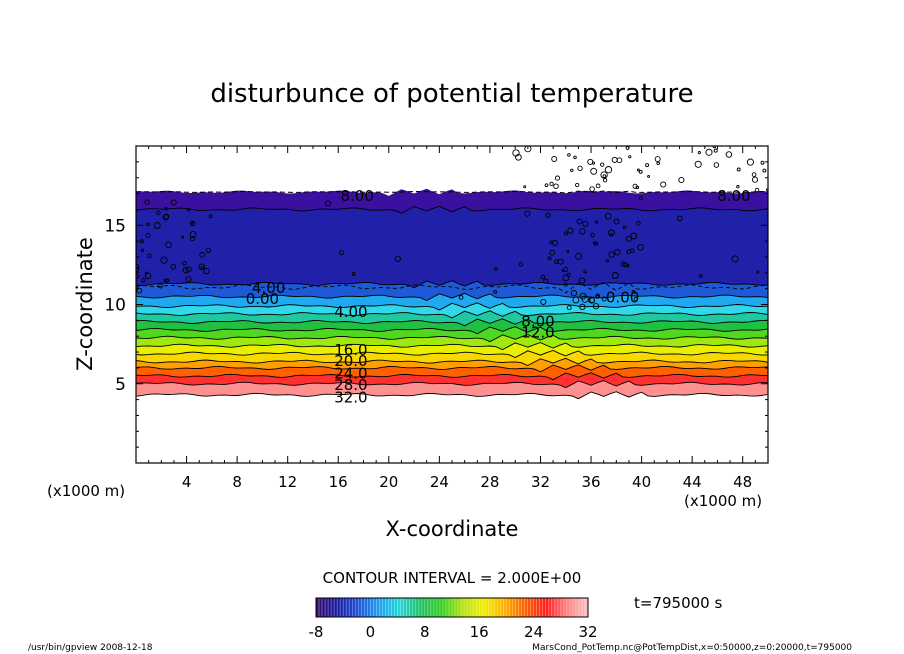 The height and width of the screenshot is (654, 904). What do you see at coordinates (452, 607) in the screenshot?
I see `colorbar-frame` at bounding box center [452, 607].